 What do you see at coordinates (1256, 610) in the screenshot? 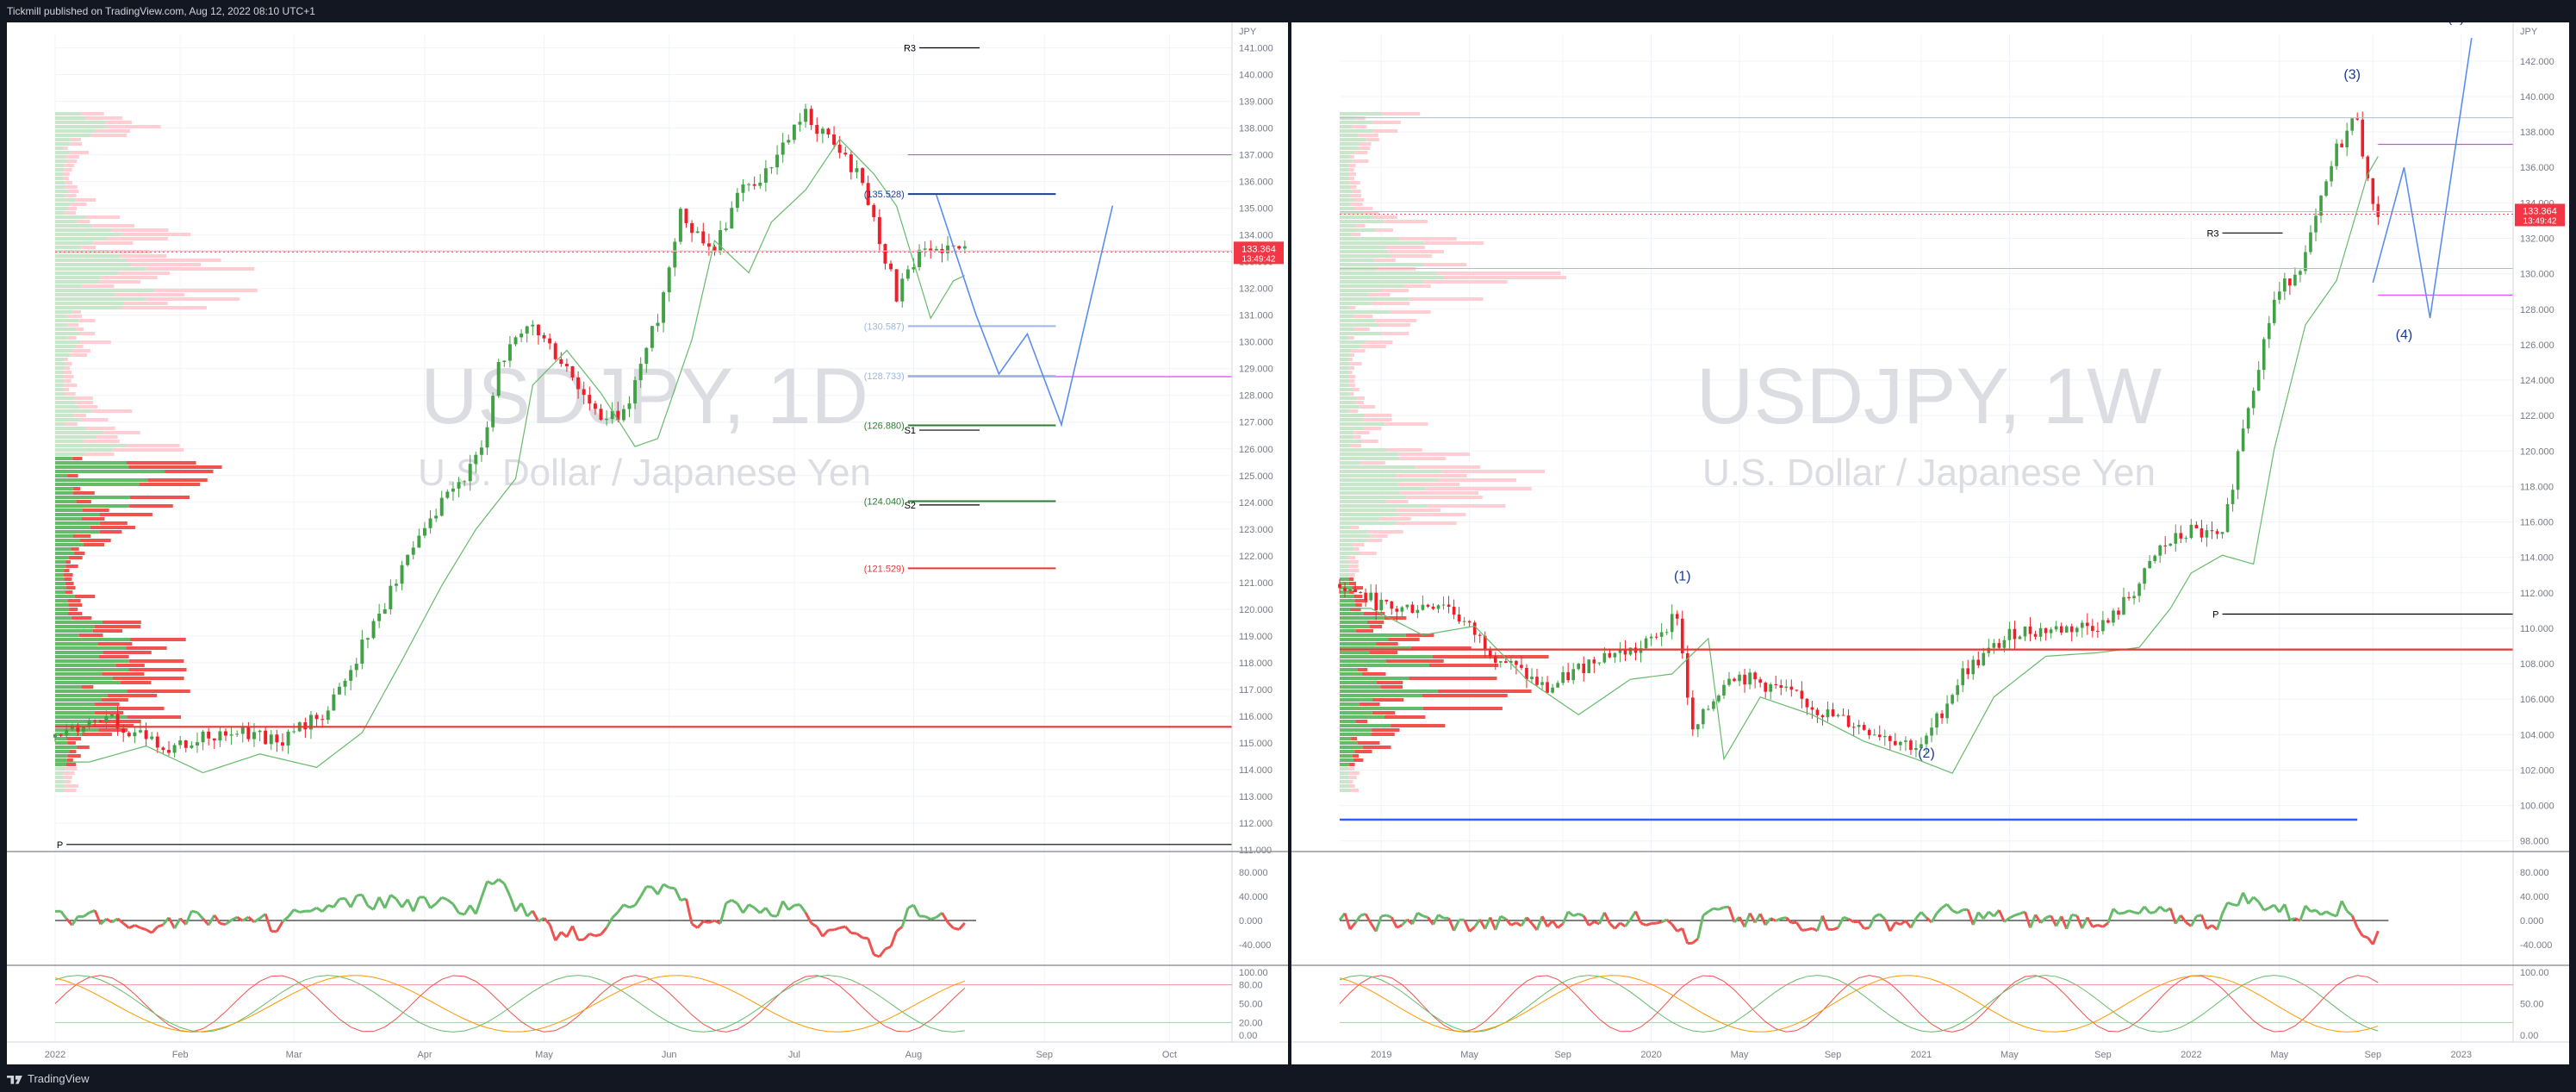
I see `price-tick-label: 120.000` at bounding box center [1256, 610].